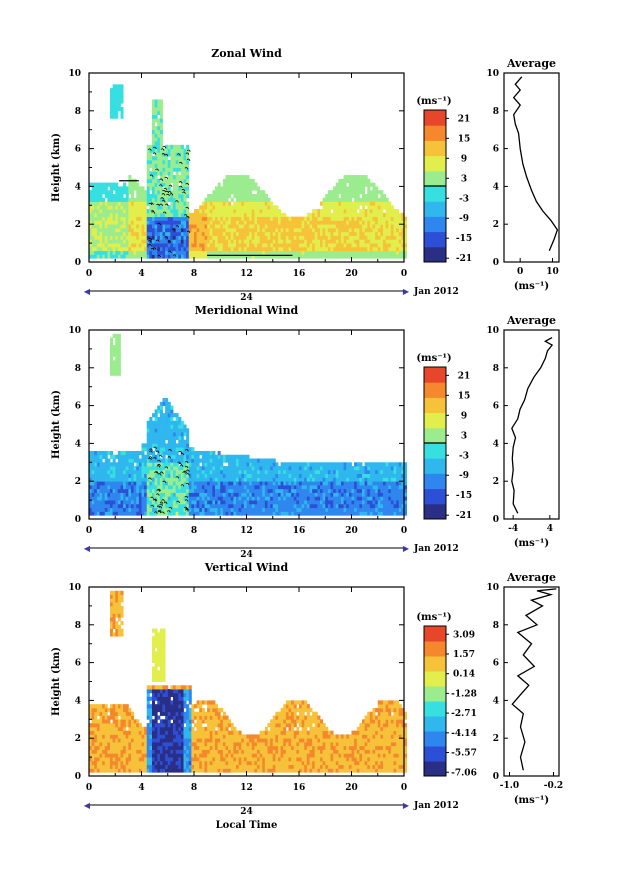  What do you see at coordinates (435, 466) in the screenshot?
I see `colorbar-segment` at bounding box center [435, 466].